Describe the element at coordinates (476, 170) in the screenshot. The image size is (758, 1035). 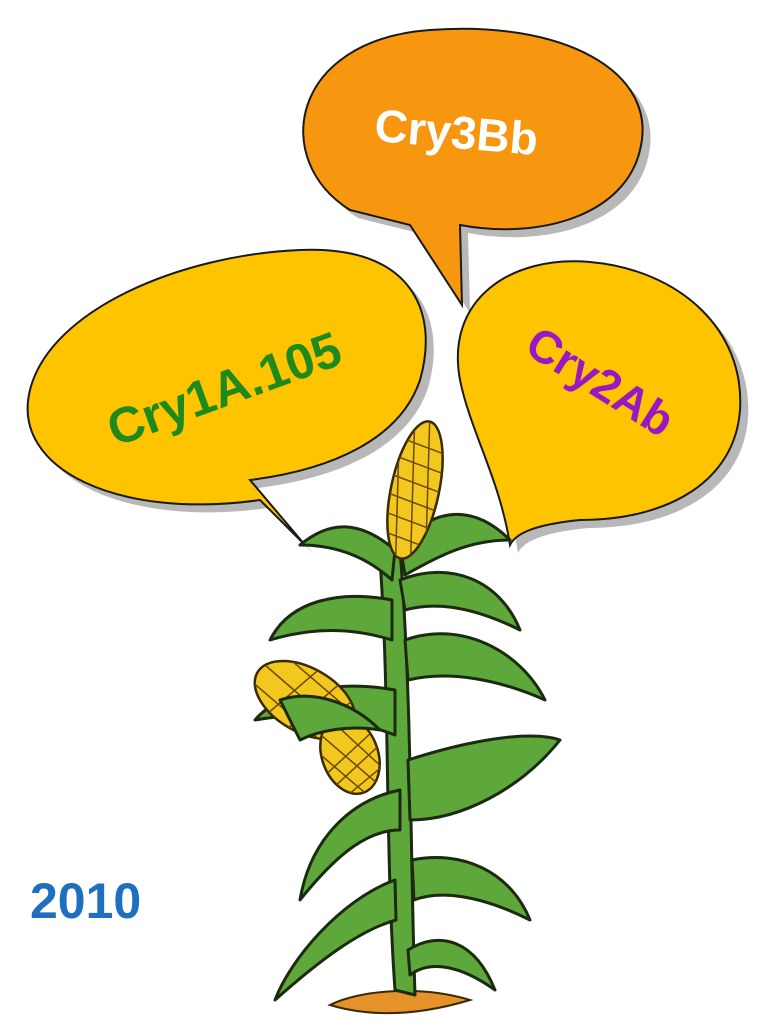
I see `bubble-cry3bb: Cry3Bb` at that location.